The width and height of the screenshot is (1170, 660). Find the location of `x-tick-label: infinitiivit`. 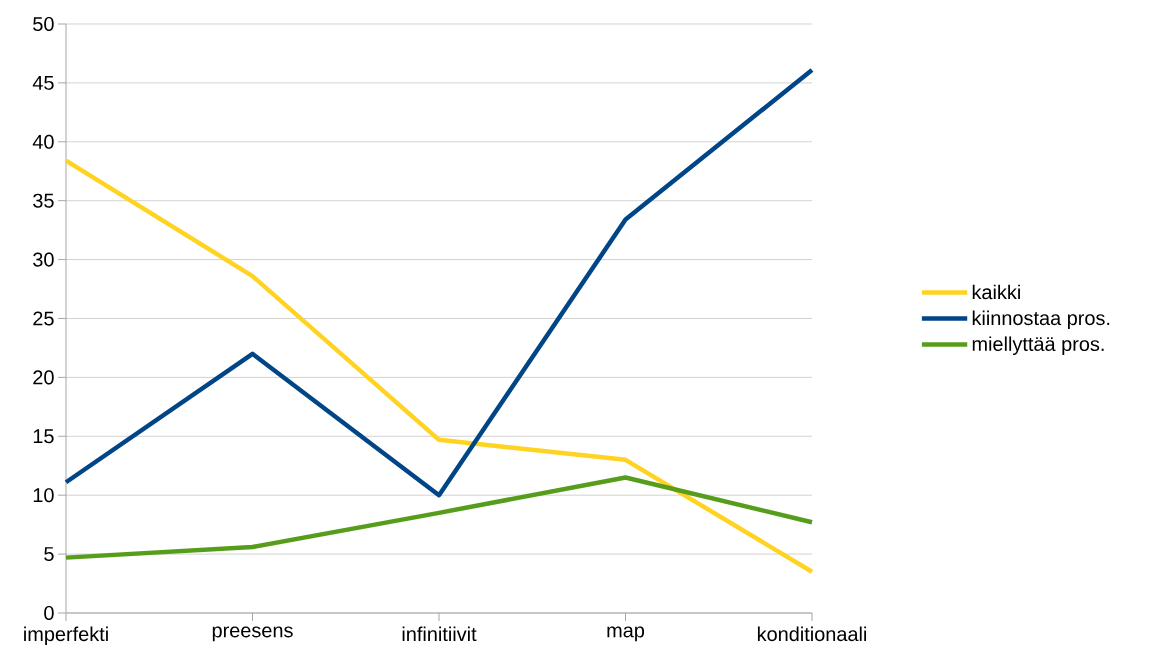

x-tick-label: infinitiivit is located at coordinates (439, 634).